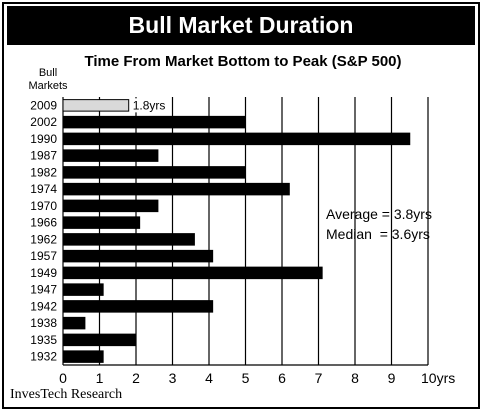 The height and width of the screenshot is (415, 486). What do you see at coordinates (43, 323) in the screenshot?
I see `y-tick-1938: 1938` at bounding box center [43, 323].